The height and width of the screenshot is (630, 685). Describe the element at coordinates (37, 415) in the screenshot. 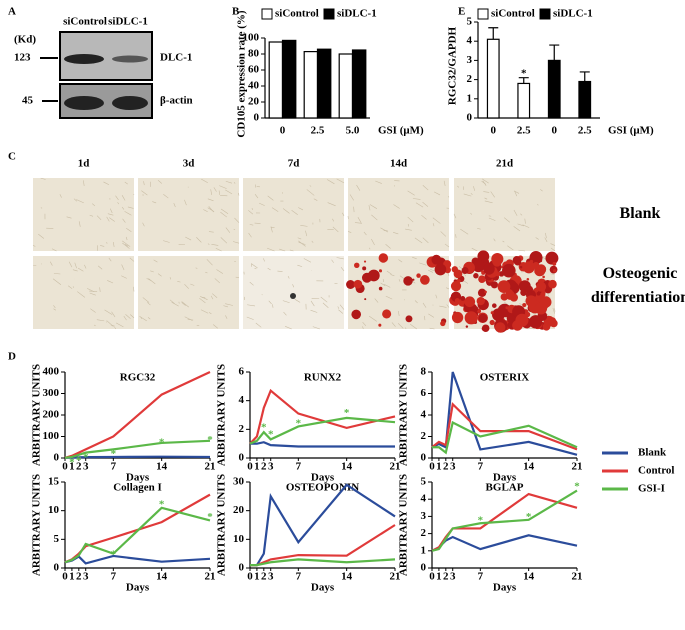

I see `y-axis-label: ARBITRARY UNITS` at that location.